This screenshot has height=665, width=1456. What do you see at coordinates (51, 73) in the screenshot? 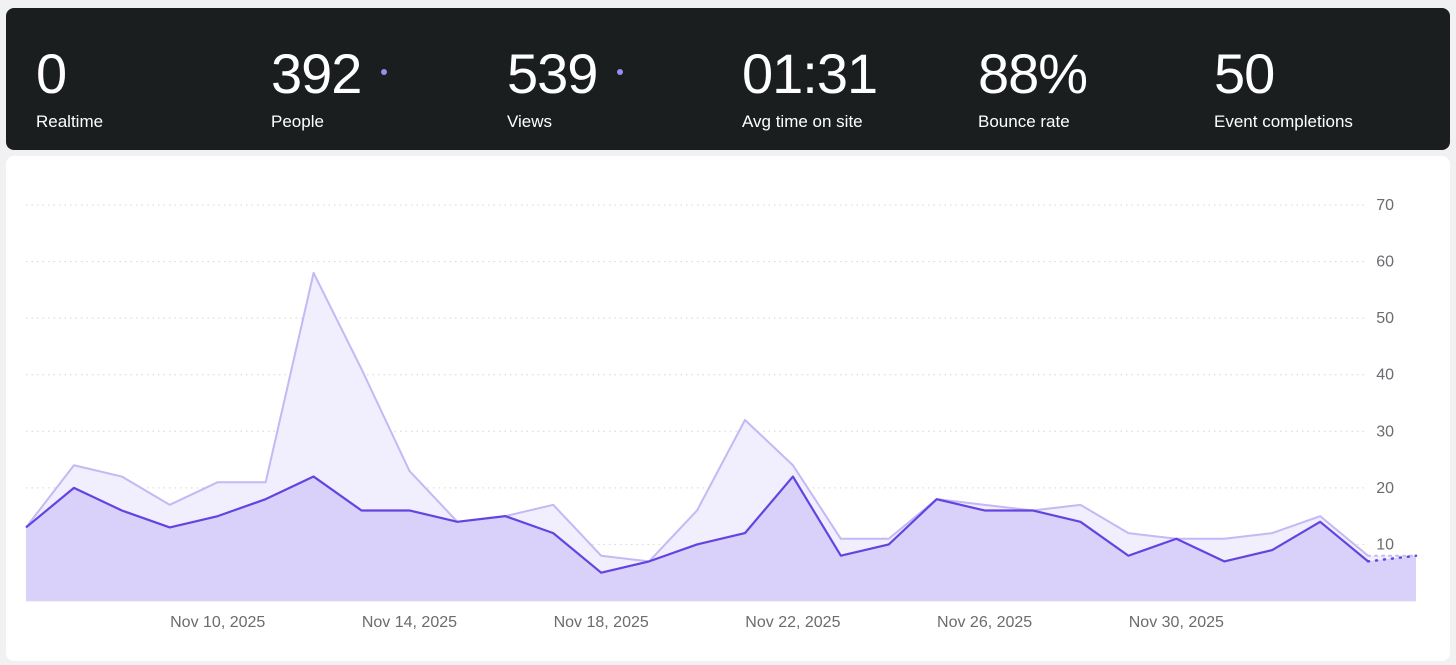
I see `stat-value: 0` at bounding box center [51, 73].